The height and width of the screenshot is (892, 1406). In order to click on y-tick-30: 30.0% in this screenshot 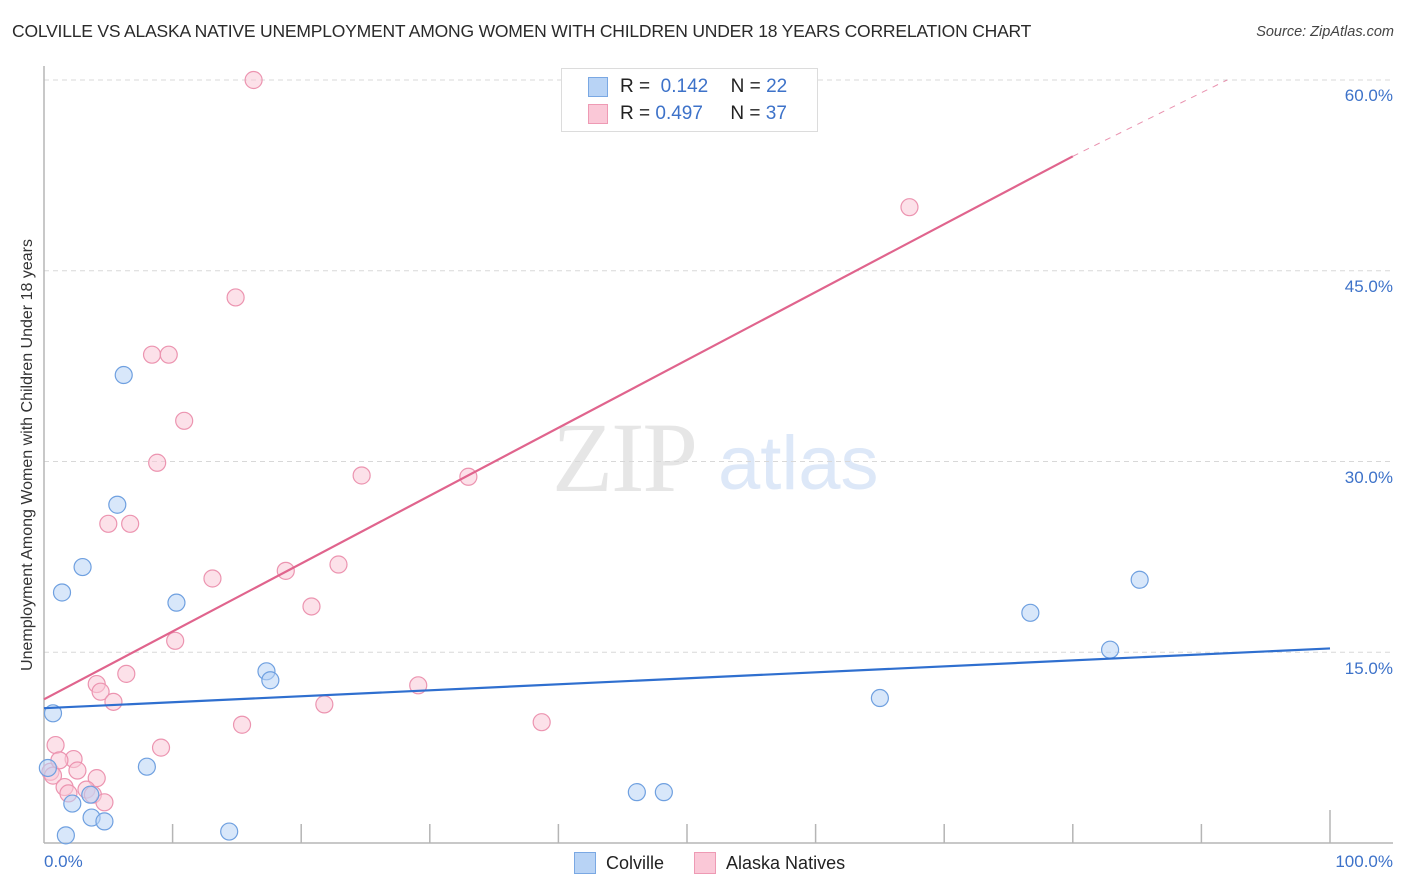, I will do `click(1368, 477)`.